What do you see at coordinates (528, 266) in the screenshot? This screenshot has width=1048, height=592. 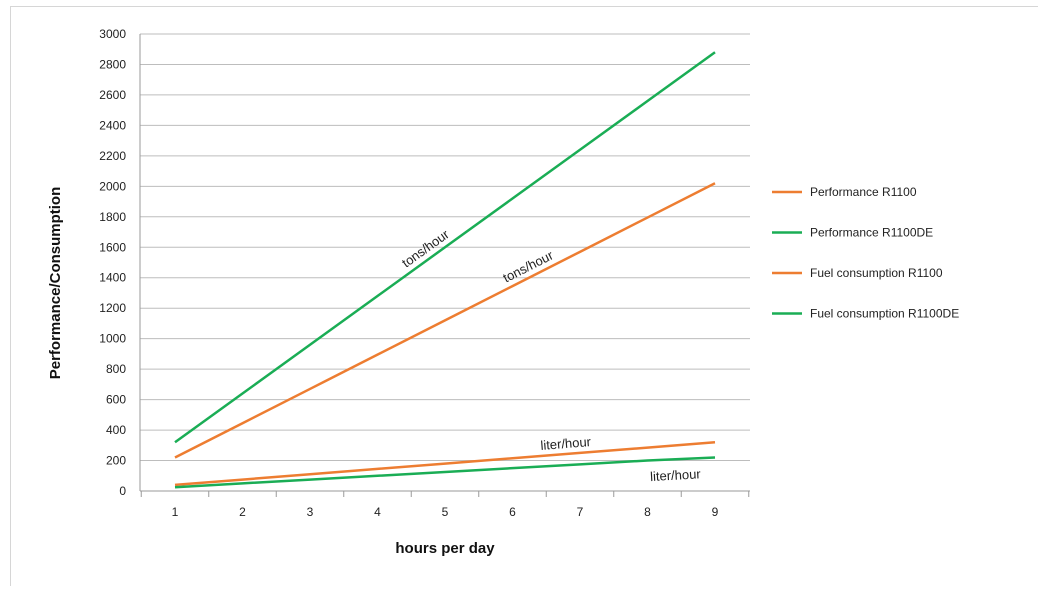 I see `annotation-label: tons/hour` at bounding box center [528, 266].